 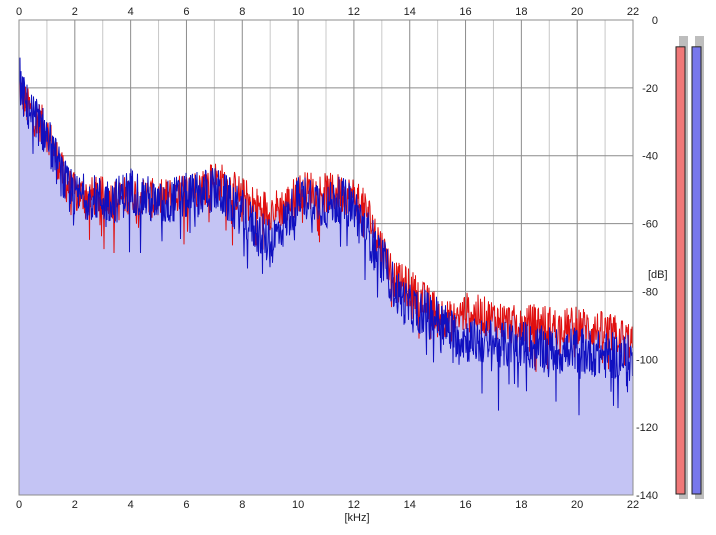 I want to click on y-tick-label: -60, so click(x=650, y=225).